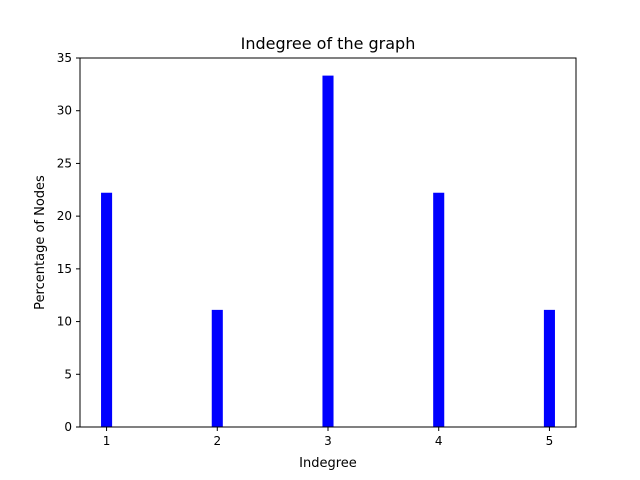 This screenshot has width=640, height=480. Describe the element at coordinates (40, 242) in the screenshot. I see `y-axis-label: Percentage of Nodes` at that location.